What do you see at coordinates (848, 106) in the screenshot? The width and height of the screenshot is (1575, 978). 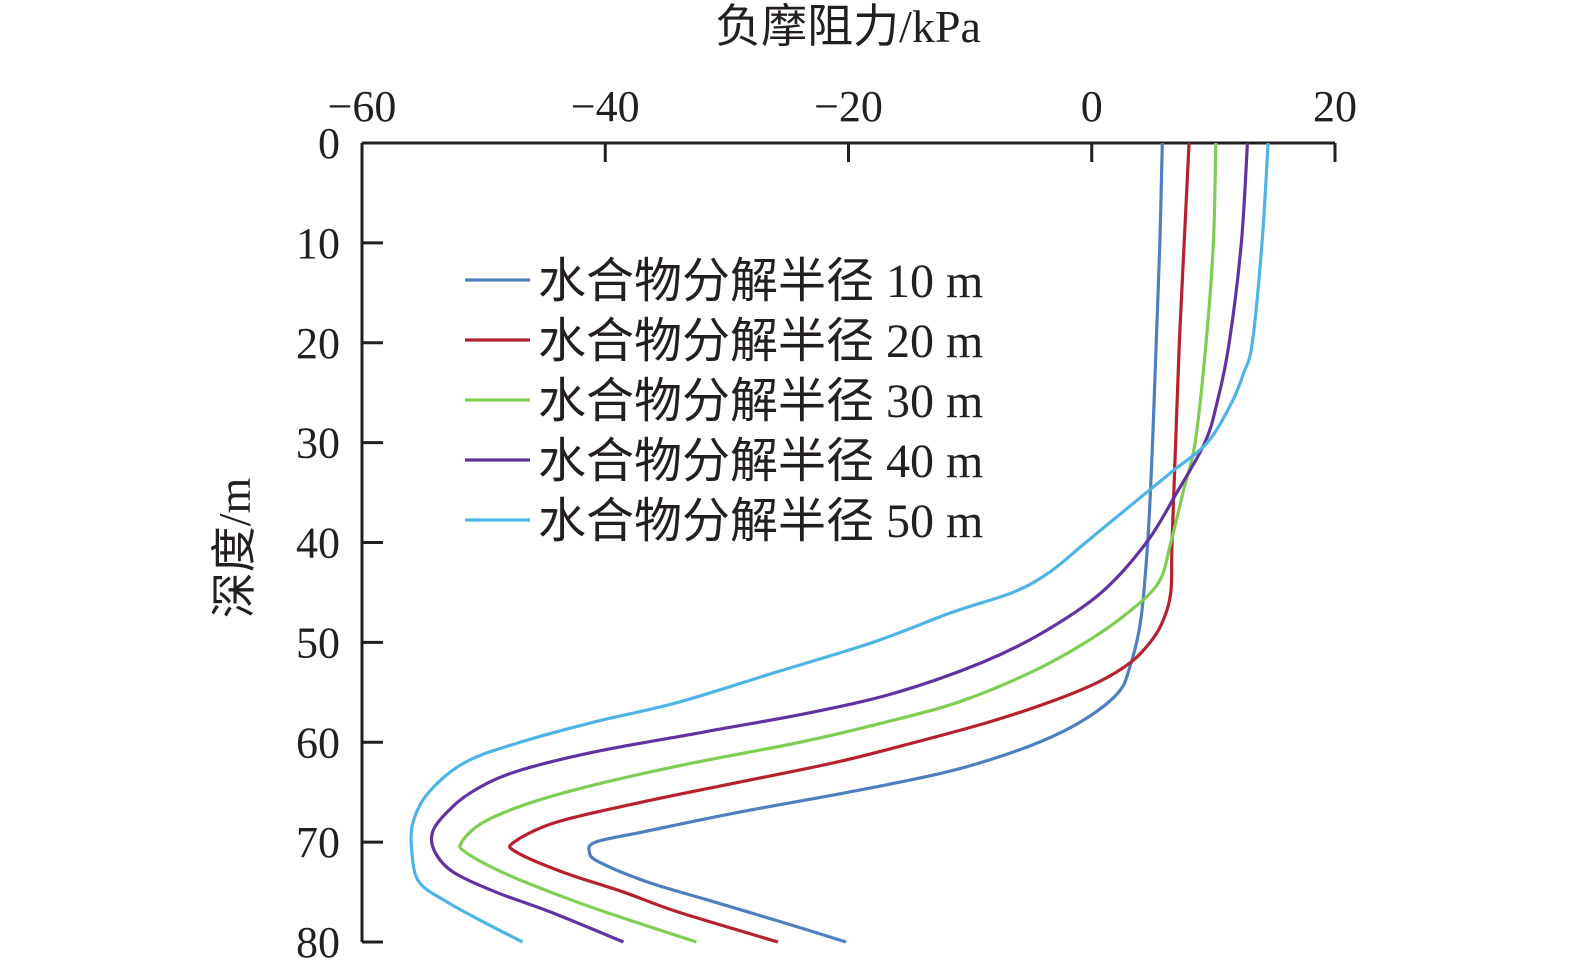 I see `x-tick-label: −20` at bounding box center [848, 106].